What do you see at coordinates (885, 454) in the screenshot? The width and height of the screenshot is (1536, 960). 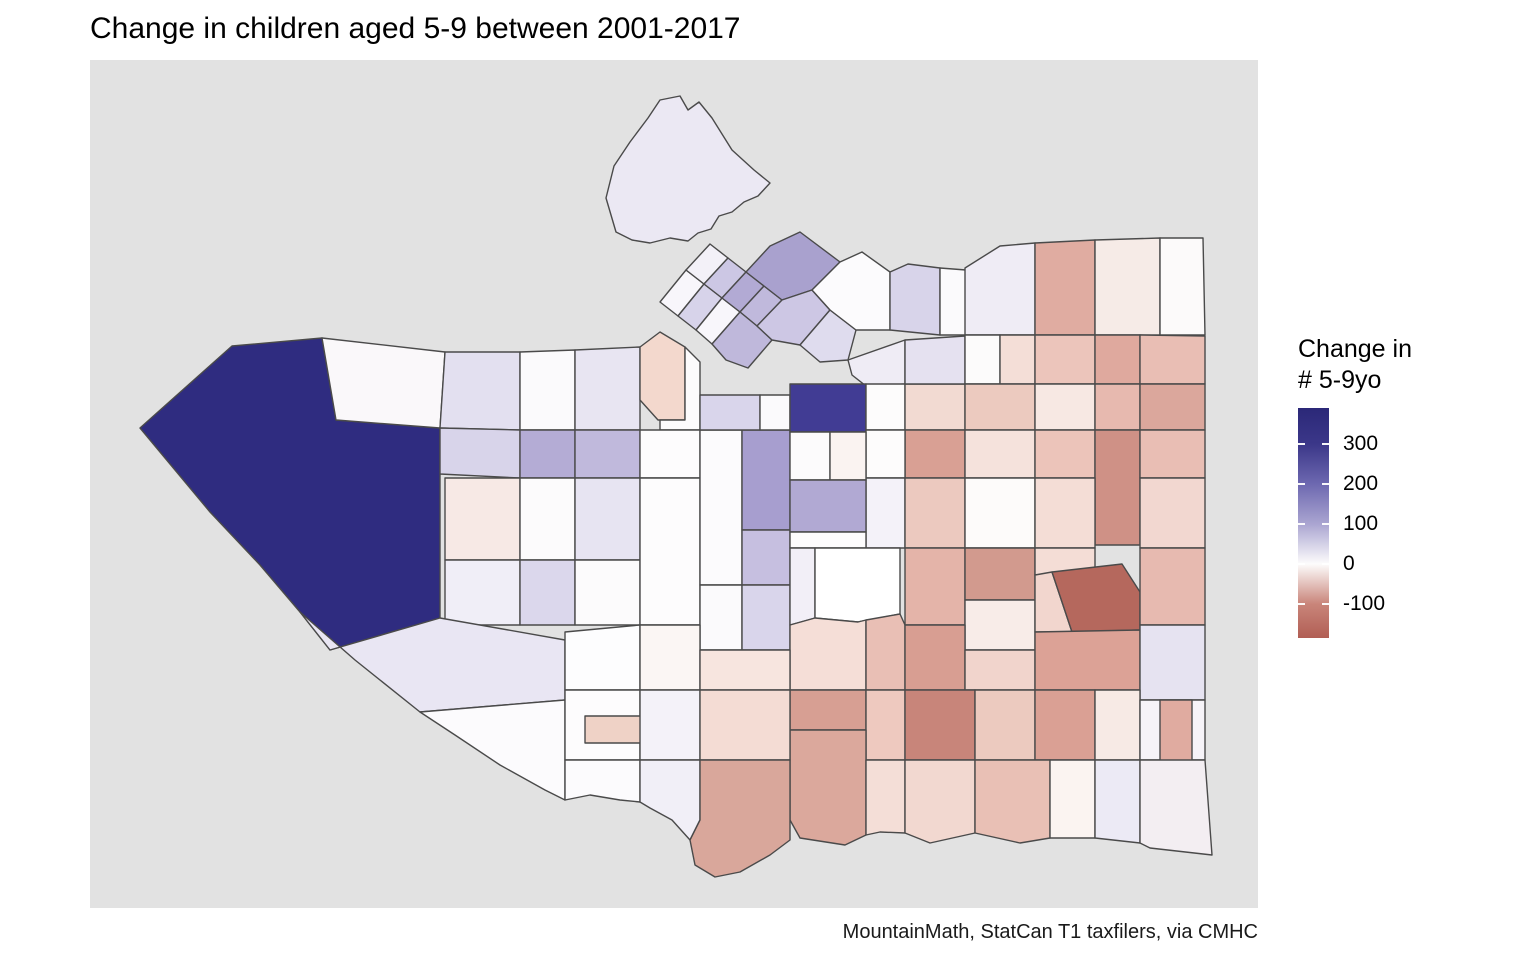 I see `tract-mount-pleasant-e` at bounding box center [885, 454].